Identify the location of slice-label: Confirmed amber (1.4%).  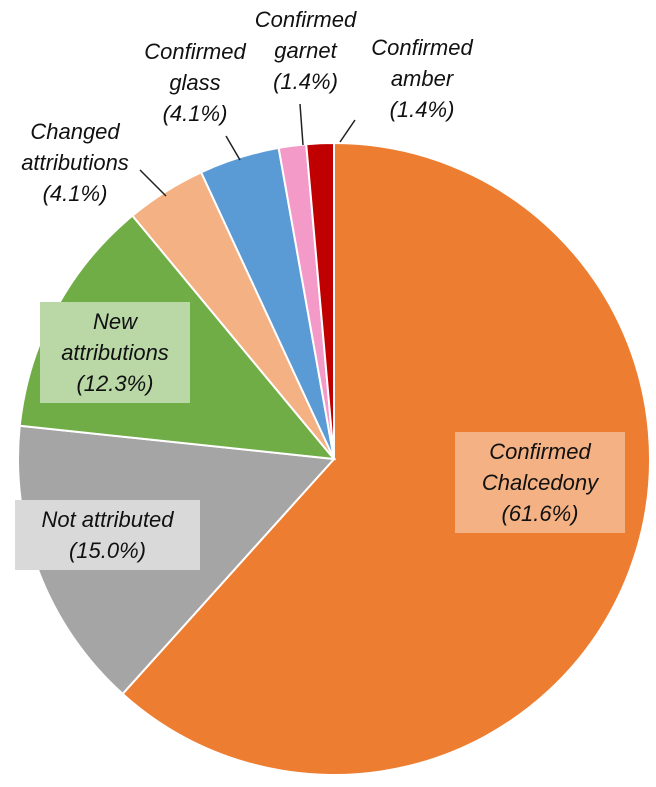
(422, 78).